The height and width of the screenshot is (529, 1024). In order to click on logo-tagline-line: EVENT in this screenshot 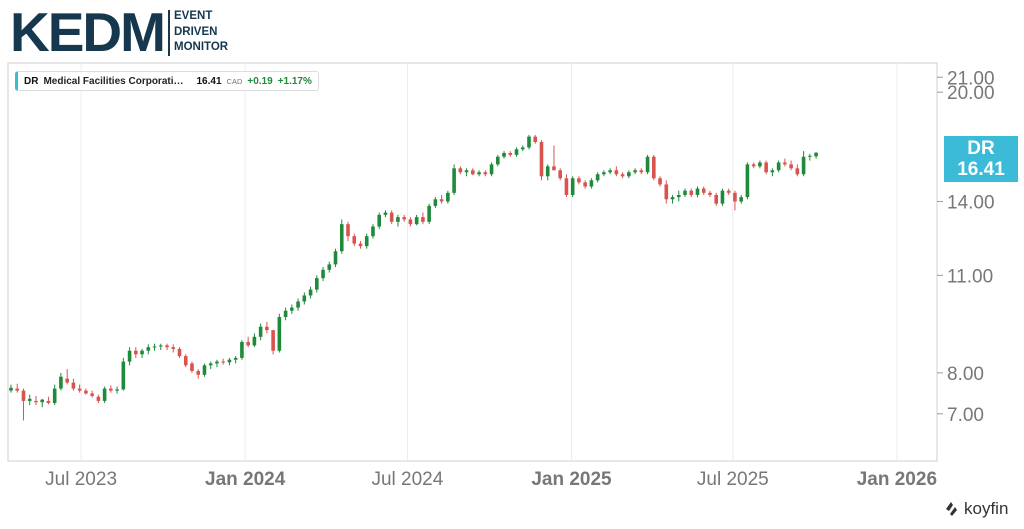, I will do `click(193, 16)`.